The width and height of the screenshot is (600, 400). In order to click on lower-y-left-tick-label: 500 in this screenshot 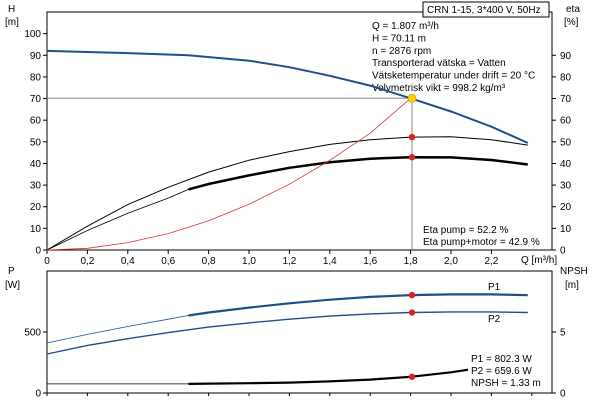, I will do `click(32, 333)`.